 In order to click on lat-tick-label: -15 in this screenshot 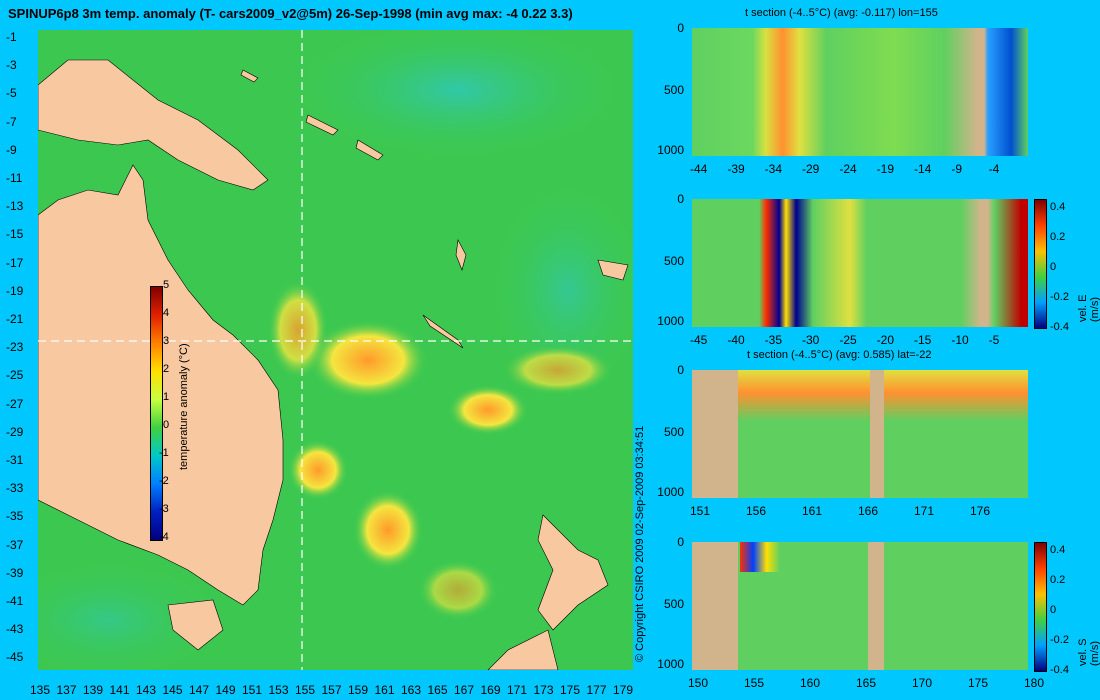, I will do `click(15, 234)`.